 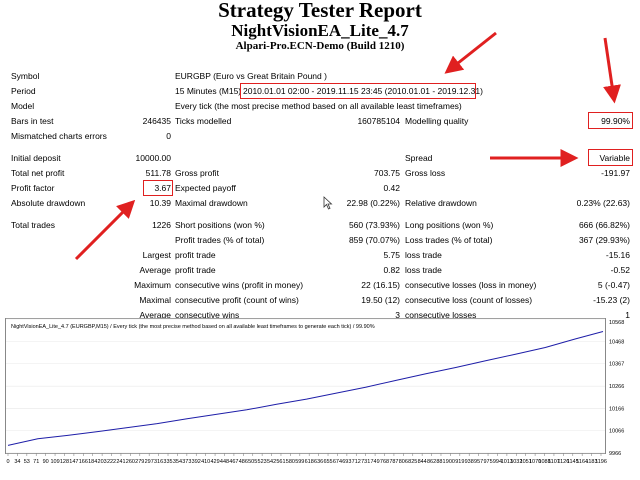 What do you see at coordinates (54, 462) in the screenshot?
I see `x-tick-label: 109` at bounding box center [54, 462].